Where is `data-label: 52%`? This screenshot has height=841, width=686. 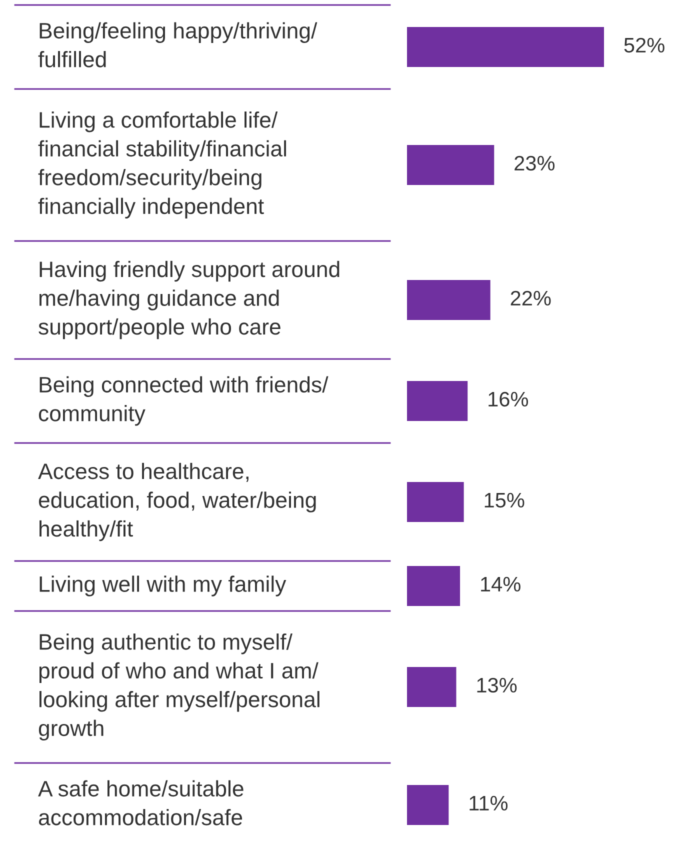 data-label: 52% is located at coordinates (644, 45).